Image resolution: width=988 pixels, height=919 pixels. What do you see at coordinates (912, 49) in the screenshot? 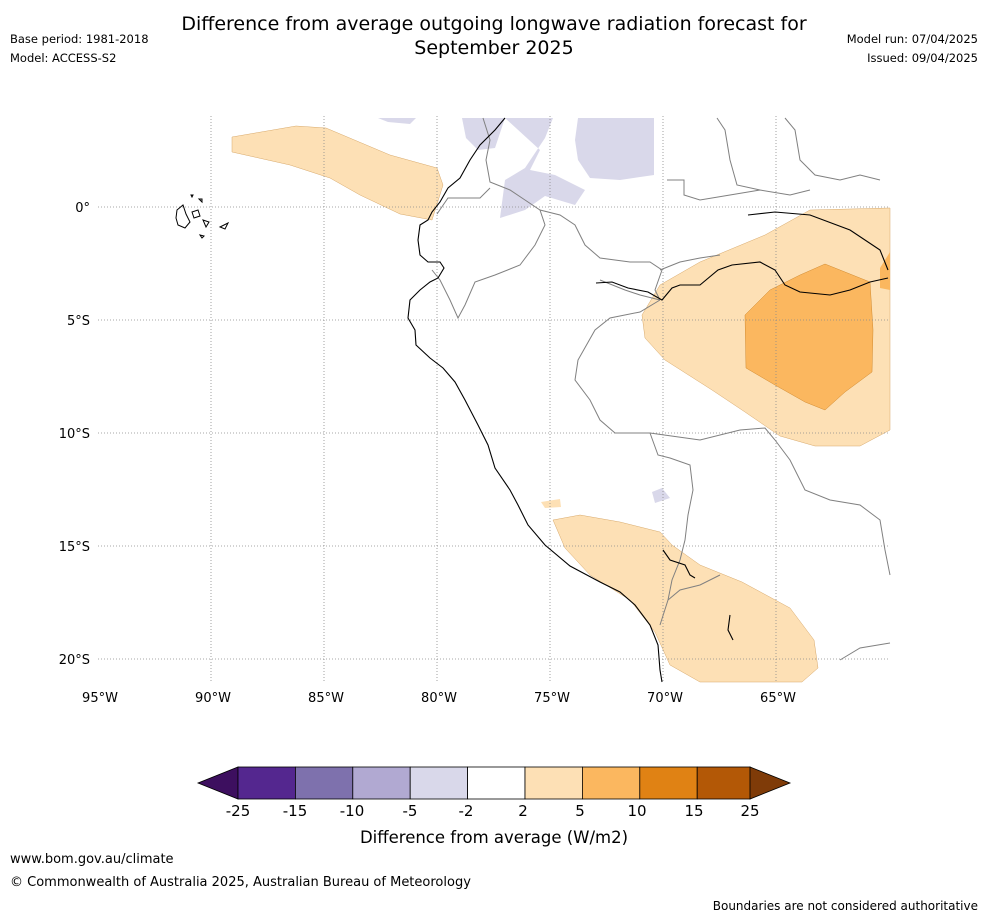
I see `meta-right: Model run: 07/04/2025 Issued: 09/04/2025` at bounding box center [912, 49].